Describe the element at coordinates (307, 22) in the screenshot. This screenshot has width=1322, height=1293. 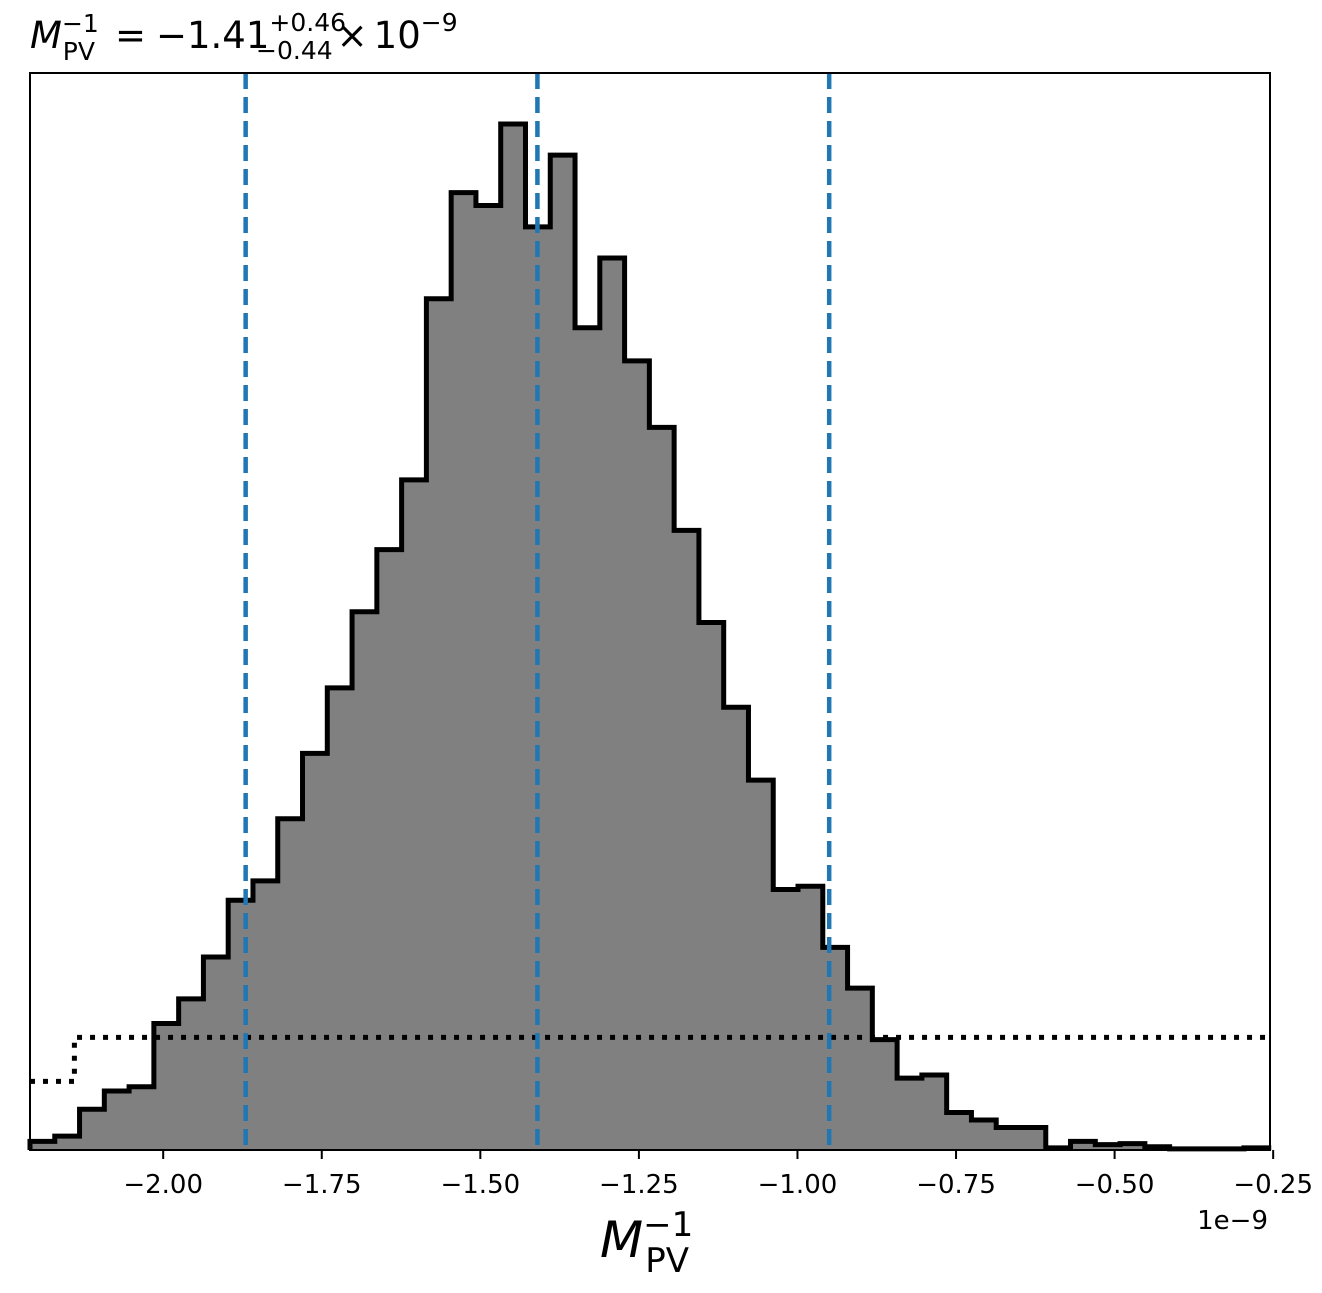
I see `title-upper: +0.46` at that location.